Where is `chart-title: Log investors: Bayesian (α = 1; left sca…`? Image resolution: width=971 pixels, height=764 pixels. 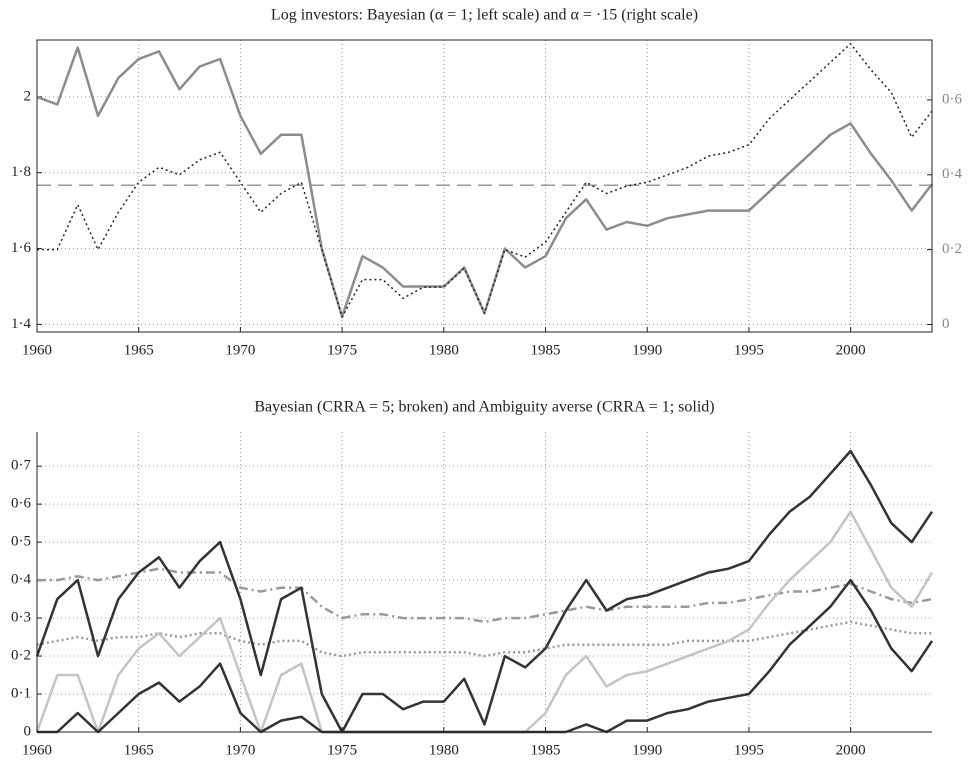
chart-title: Log investors: Bayesian (α = 1; left sca… is located at coordinates (484, 15).